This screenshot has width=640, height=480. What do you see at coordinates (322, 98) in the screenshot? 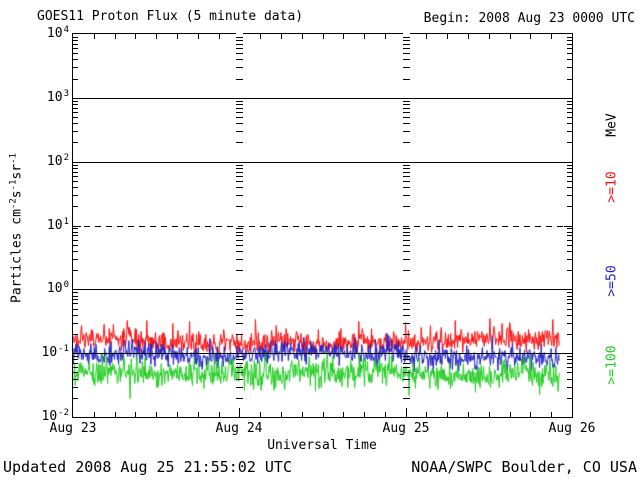
I see `grid-line-10e3` at bounding box center [322, 98].